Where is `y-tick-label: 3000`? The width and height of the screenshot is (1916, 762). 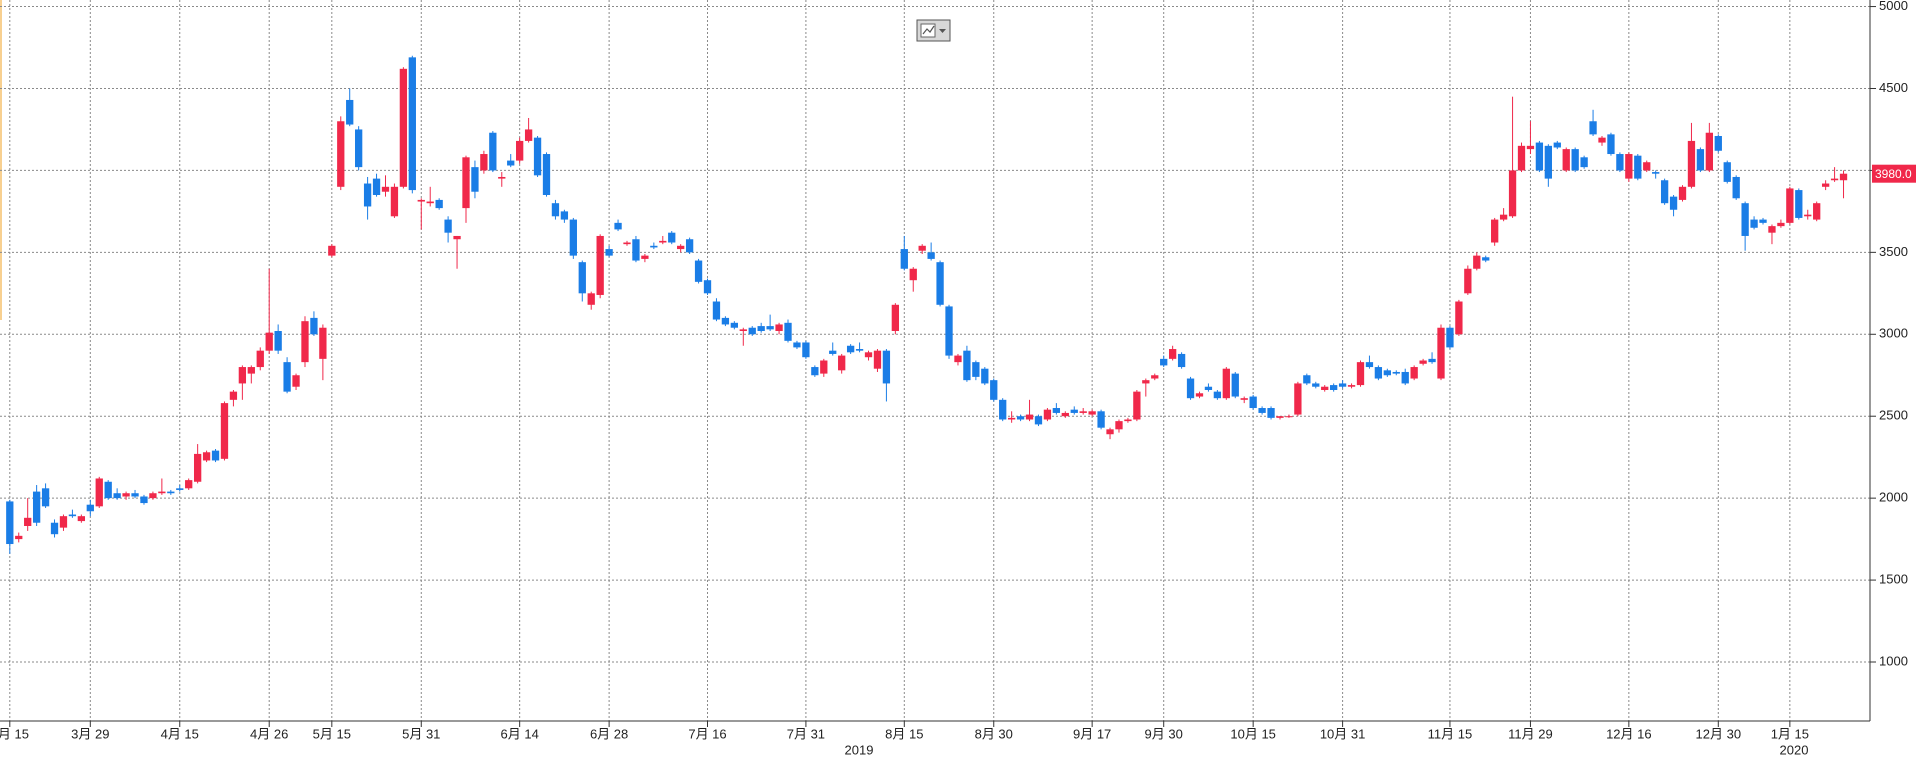 y-tick-label: 3000 is located at coordinates (1893, 333).